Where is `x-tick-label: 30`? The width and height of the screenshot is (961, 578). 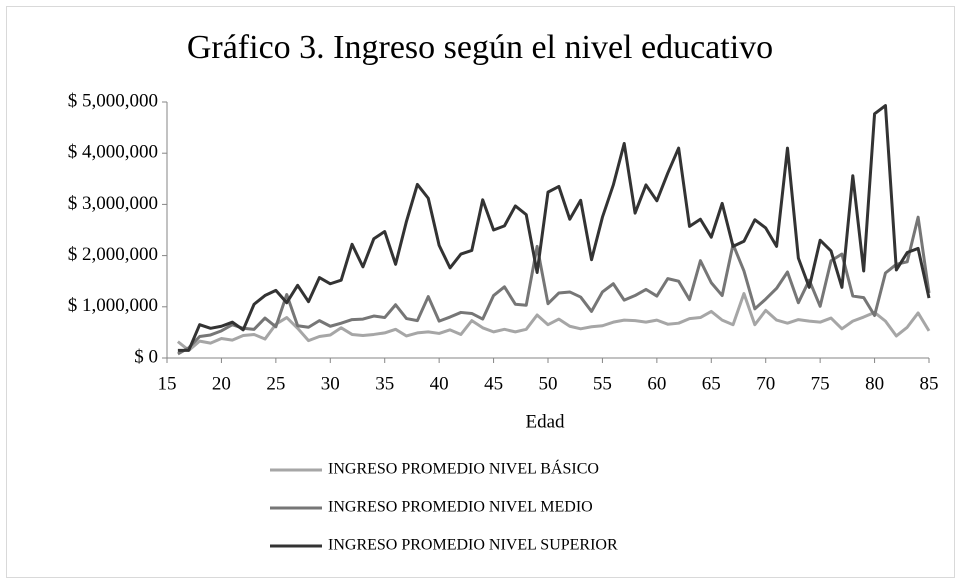 x-tick-label: 30 is located at coordinates (330, 383).